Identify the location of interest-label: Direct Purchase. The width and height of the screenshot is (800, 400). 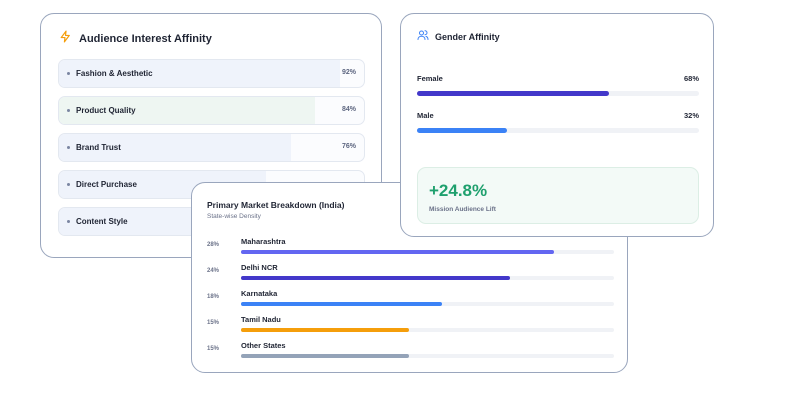
(106, 184).